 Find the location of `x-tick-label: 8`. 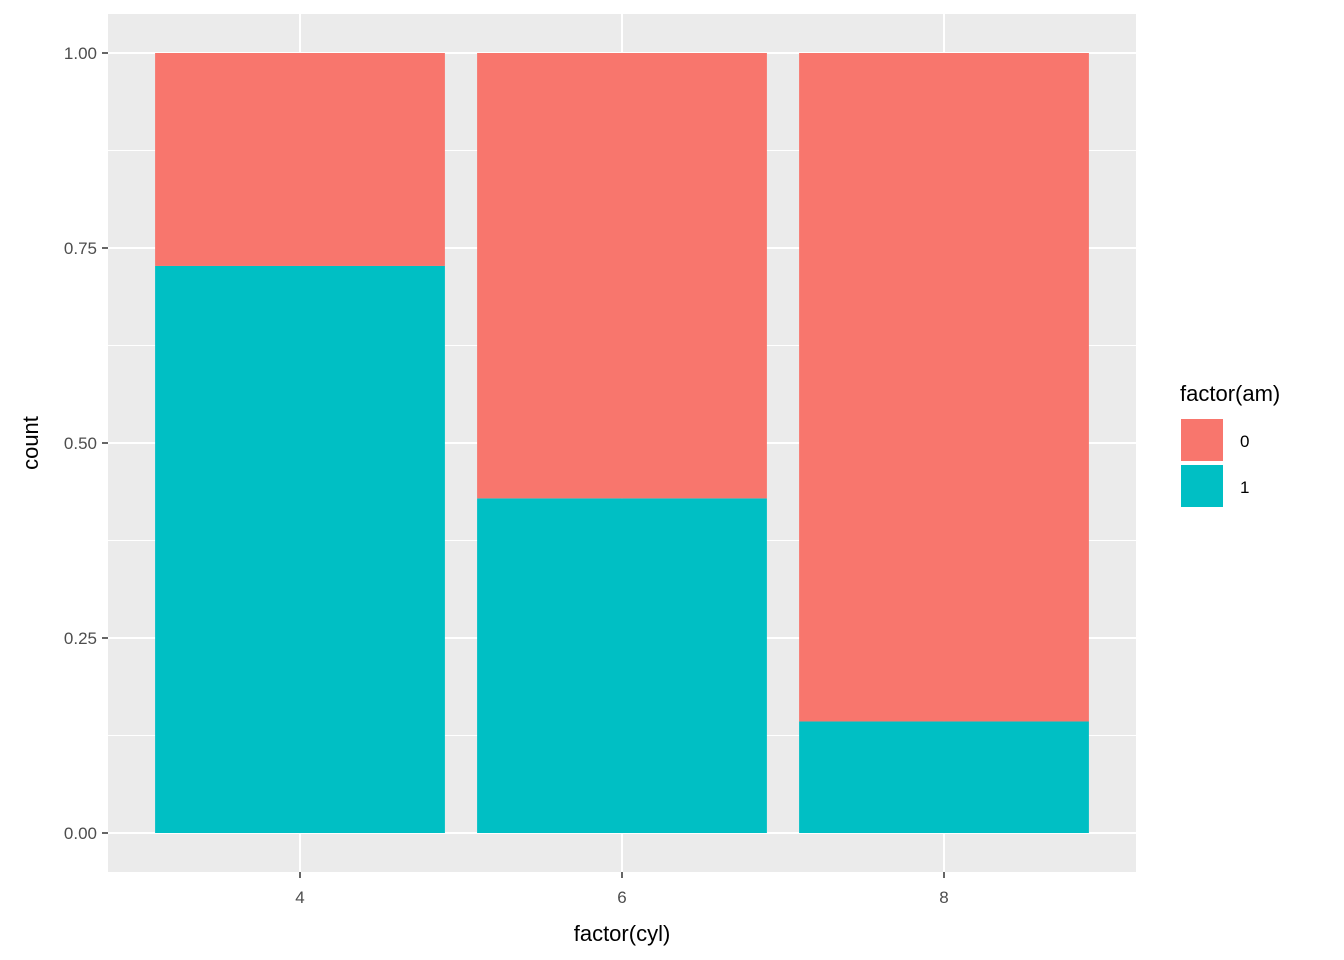

x-tick-label: 8 is located at coordinates (943, 897).